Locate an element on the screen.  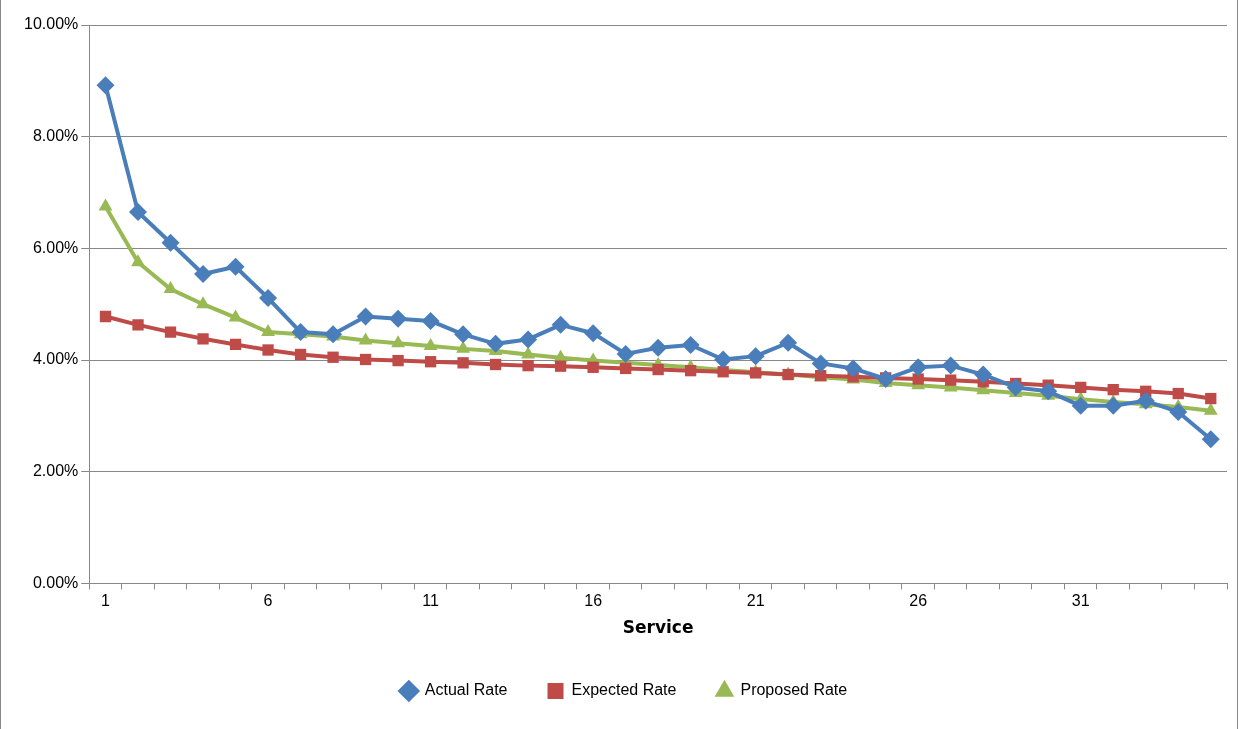
legend-label: Actual Rate is located at coordinates (466, 690).